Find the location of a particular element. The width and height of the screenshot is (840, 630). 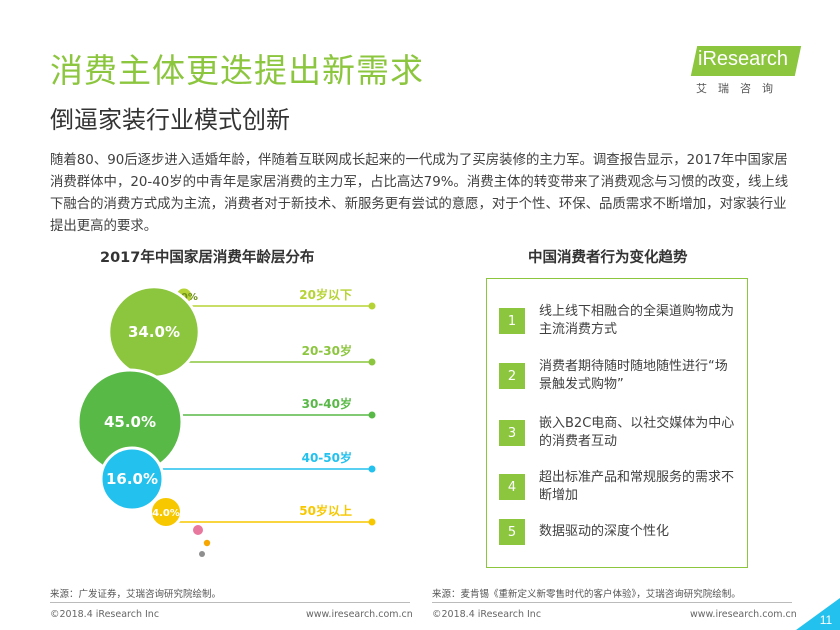

footer-divider-left is located at coordinates (230, 602).